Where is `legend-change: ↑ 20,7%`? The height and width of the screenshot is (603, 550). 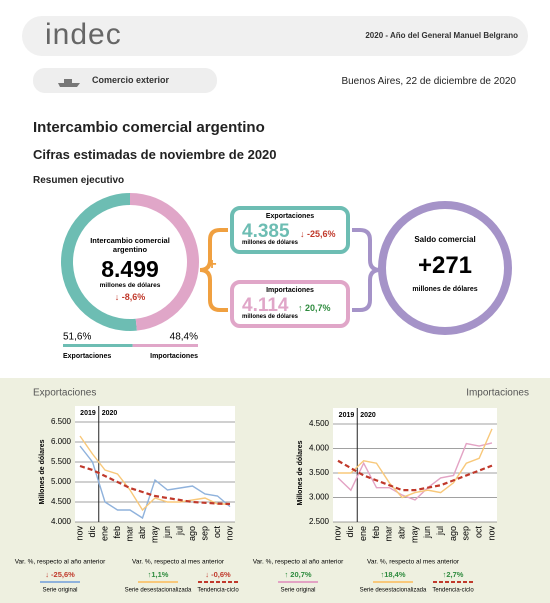
legend-change: ↑ 20,7% is located at coordinates (297, 574).